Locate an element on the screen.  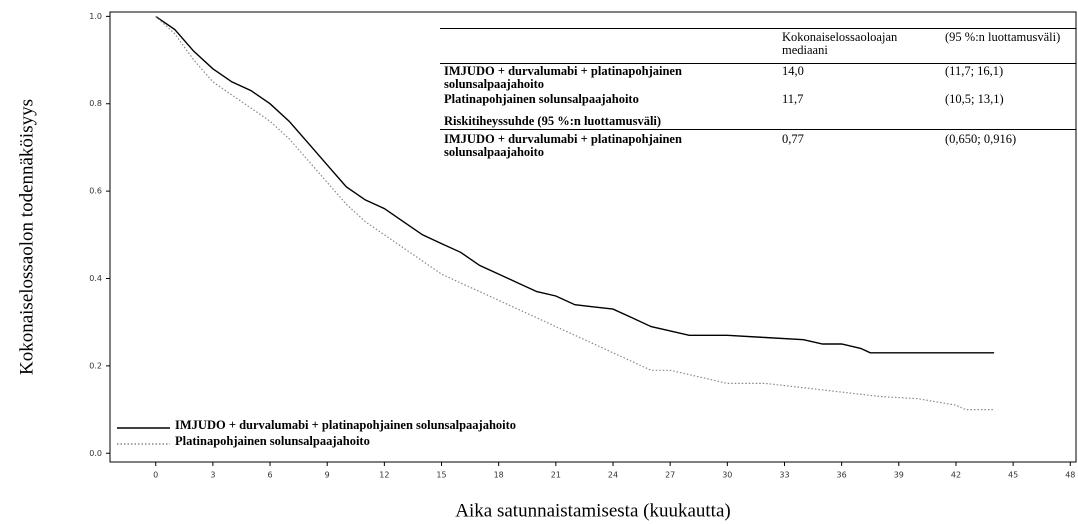
x-axis-label: Aika satunnaistamisesta (kuukautta) is located at coordinates (592, 510).